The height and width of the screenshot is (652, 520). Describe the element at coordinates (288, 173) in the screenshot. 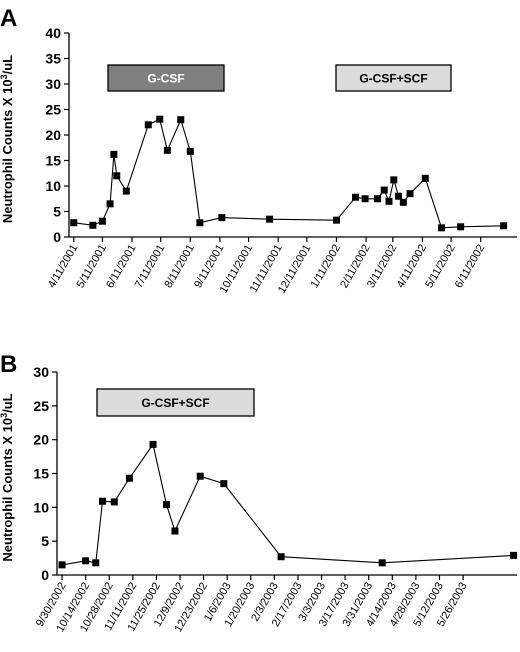

I see `series-line` at that location.